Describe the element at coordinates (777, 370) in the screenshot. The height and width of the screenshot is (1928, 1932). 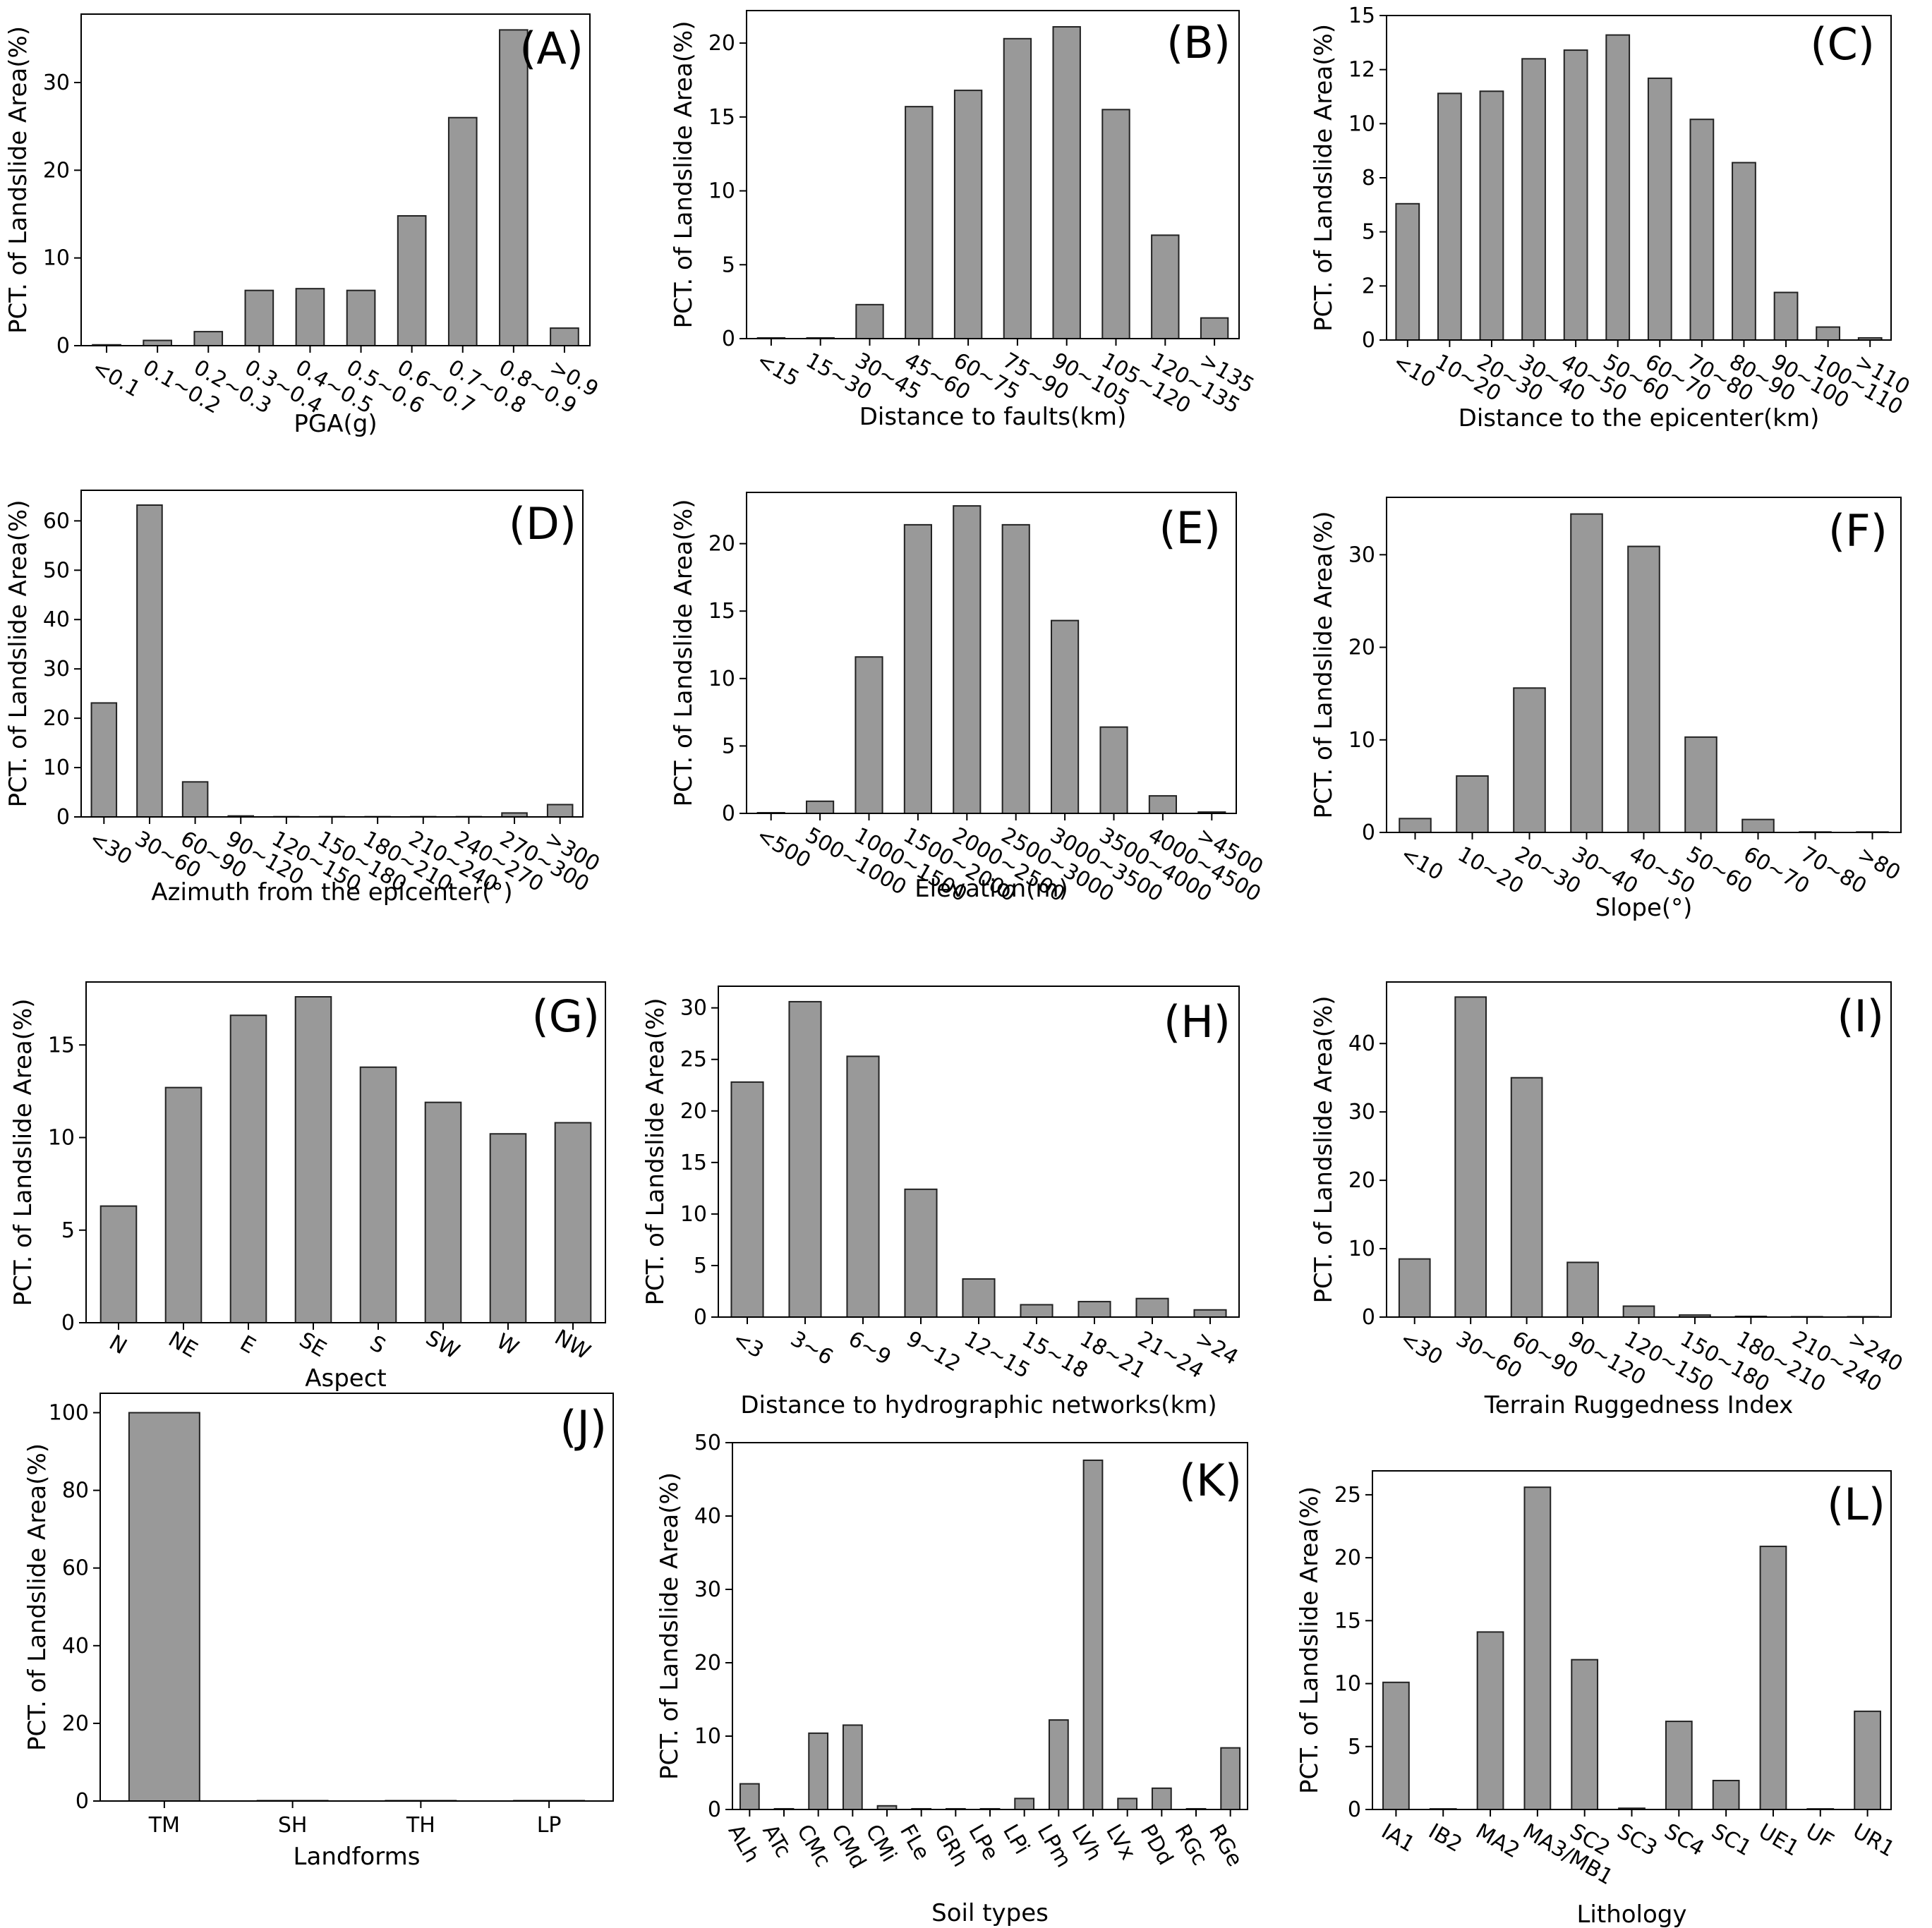
I see `x-tick-label: <15` at that location.